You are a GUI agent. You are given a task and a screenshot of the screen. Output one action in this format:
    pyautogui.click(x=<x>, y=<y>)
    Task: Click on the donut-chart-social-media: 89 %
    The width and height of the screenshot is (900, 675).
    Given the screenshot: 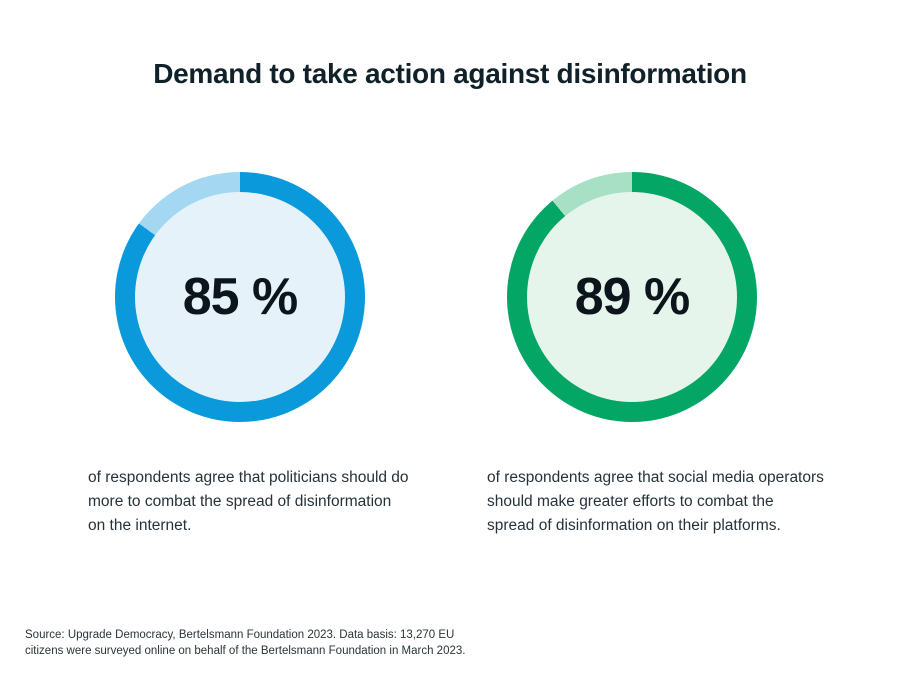 What is the action you would take?
    pyautogui.click(x=632, y=297)
    